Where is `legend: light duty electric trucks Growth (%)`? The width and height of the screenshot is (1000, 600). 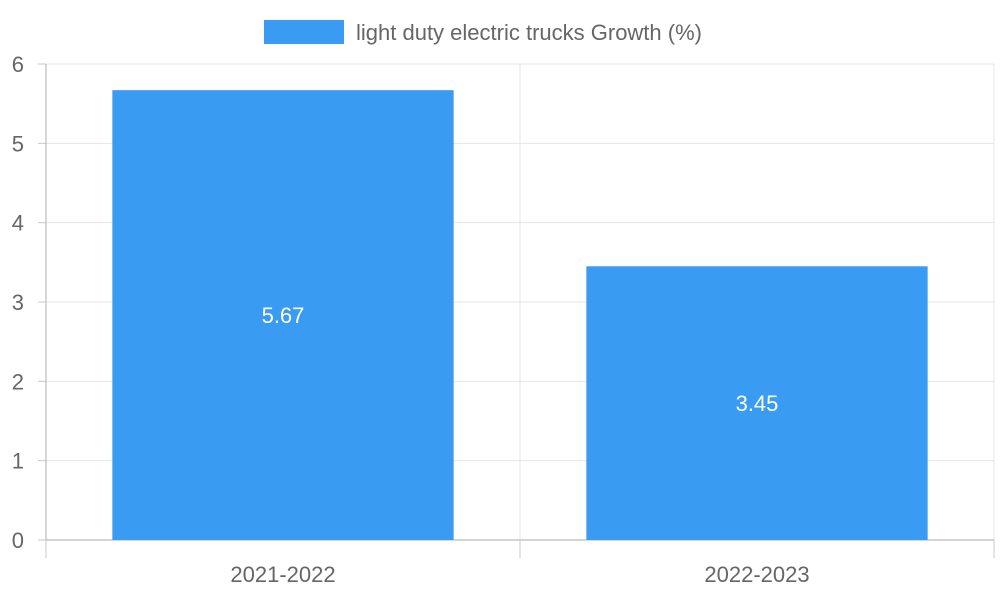
legend: light duty electric trucks Growth (%) is located at coordinates (483, 32).